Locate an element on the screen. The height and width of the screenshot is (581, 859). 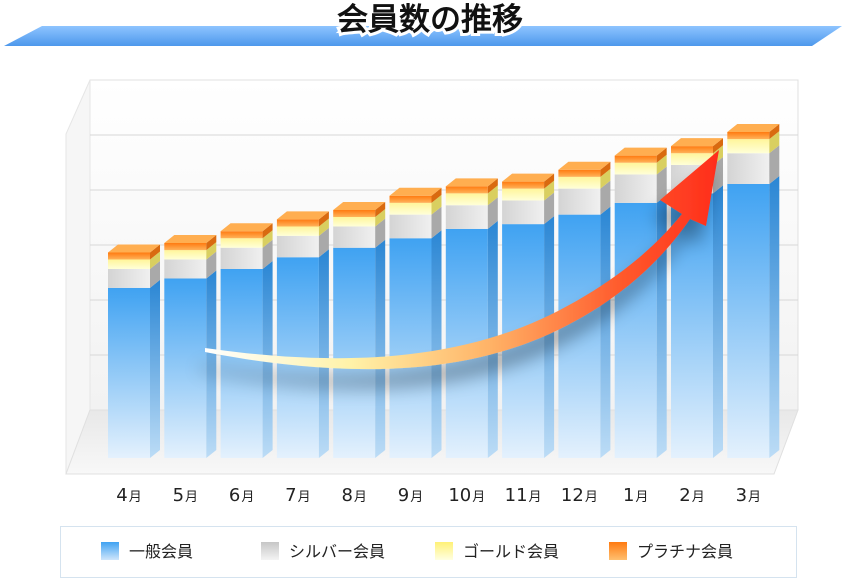
bar-general-12-side is located at coordinates (605, 332).